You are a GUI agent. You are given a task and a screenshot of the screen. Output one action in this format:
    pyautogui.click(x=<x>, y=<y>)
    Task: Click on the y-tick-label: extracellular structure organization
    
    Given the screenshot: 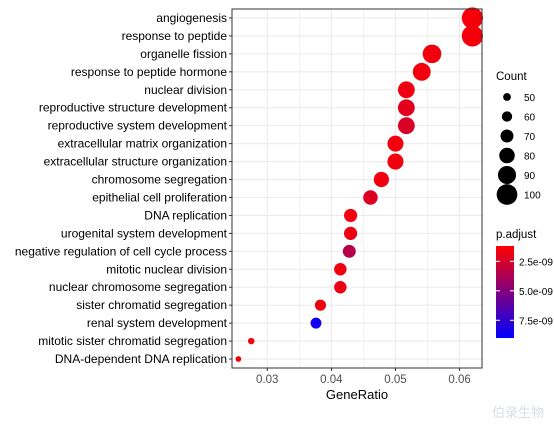 What is the action you would take?
    pyautogui.click(x=135, y=162)
    